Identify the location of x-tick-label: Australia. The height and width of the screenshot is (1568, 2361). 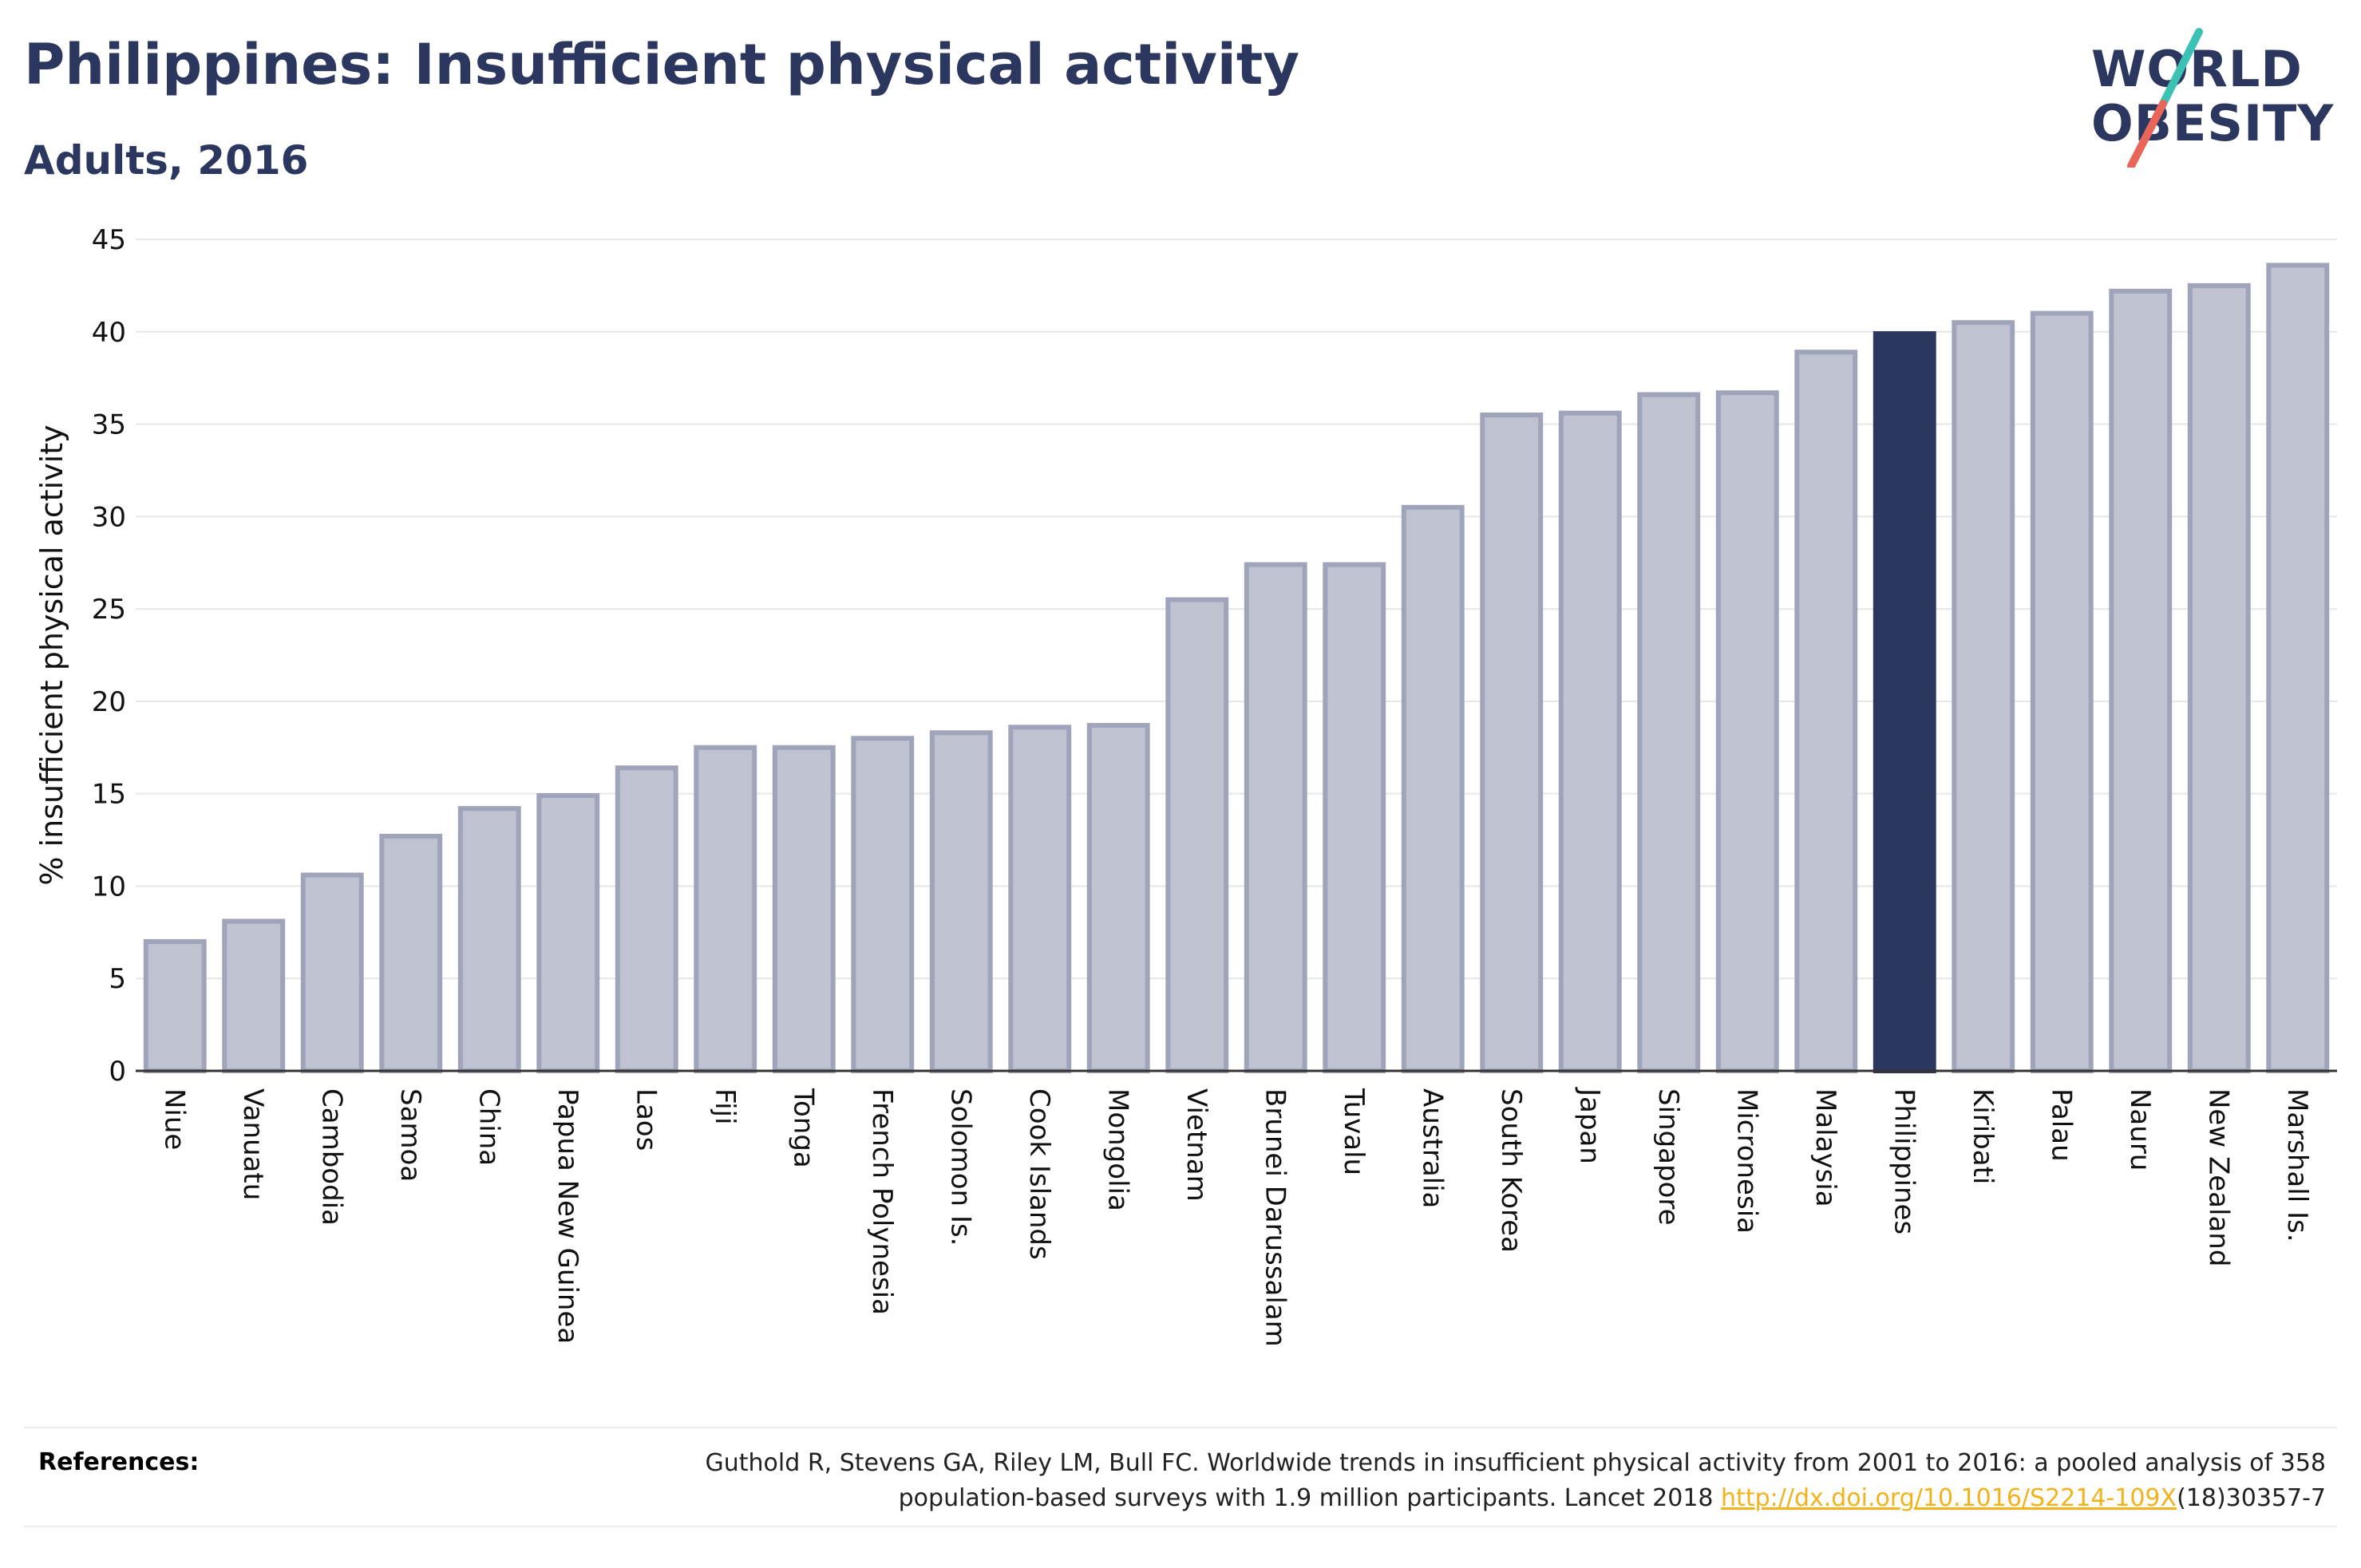
(1432, 1148).